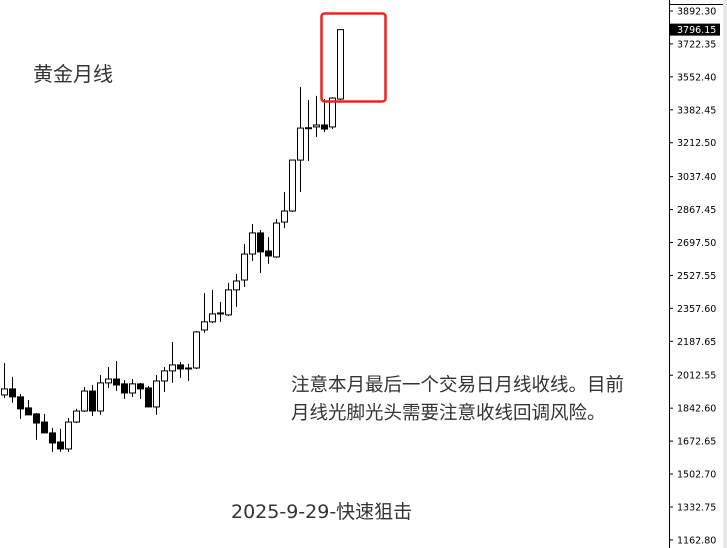 This screenshot has width=727, height=548. I want to click on y-tick-label: 1162.80, so click(696, 540).